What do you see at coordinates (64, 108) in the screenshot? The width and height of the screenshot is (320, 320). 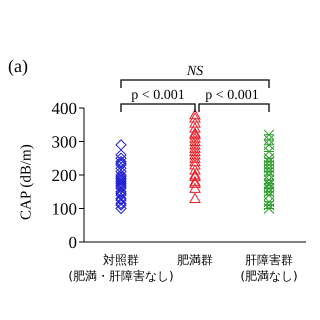 I see `y-tick-label: 400` at bounding box center [64, 108].